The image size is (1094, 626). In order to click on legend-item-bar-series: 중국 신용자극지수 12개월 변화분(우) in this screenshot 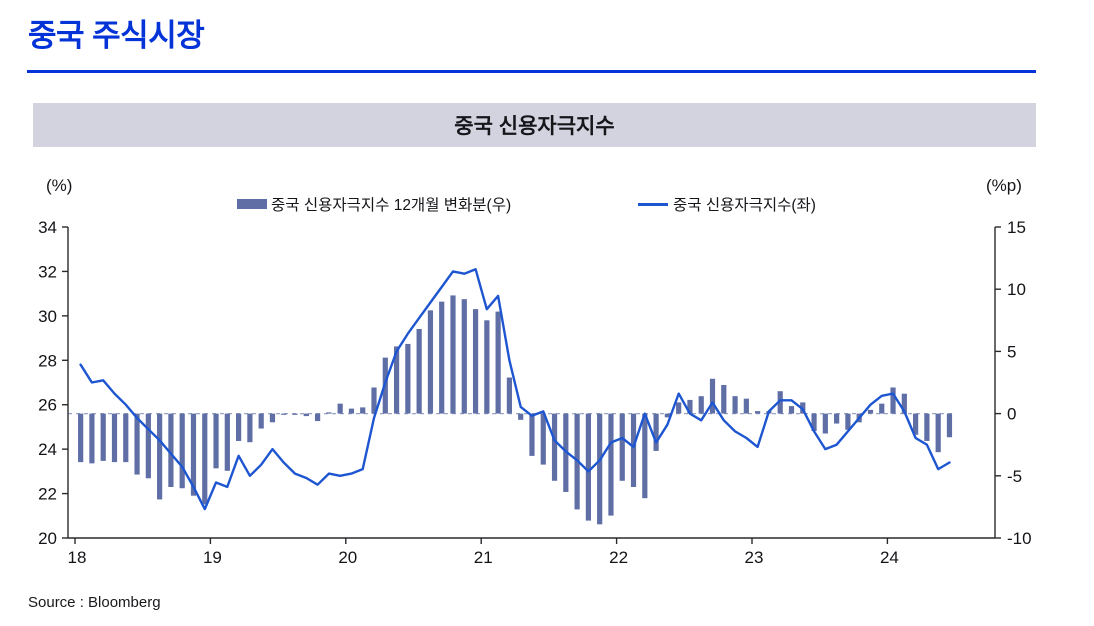, I will do `click(374, 204)`.